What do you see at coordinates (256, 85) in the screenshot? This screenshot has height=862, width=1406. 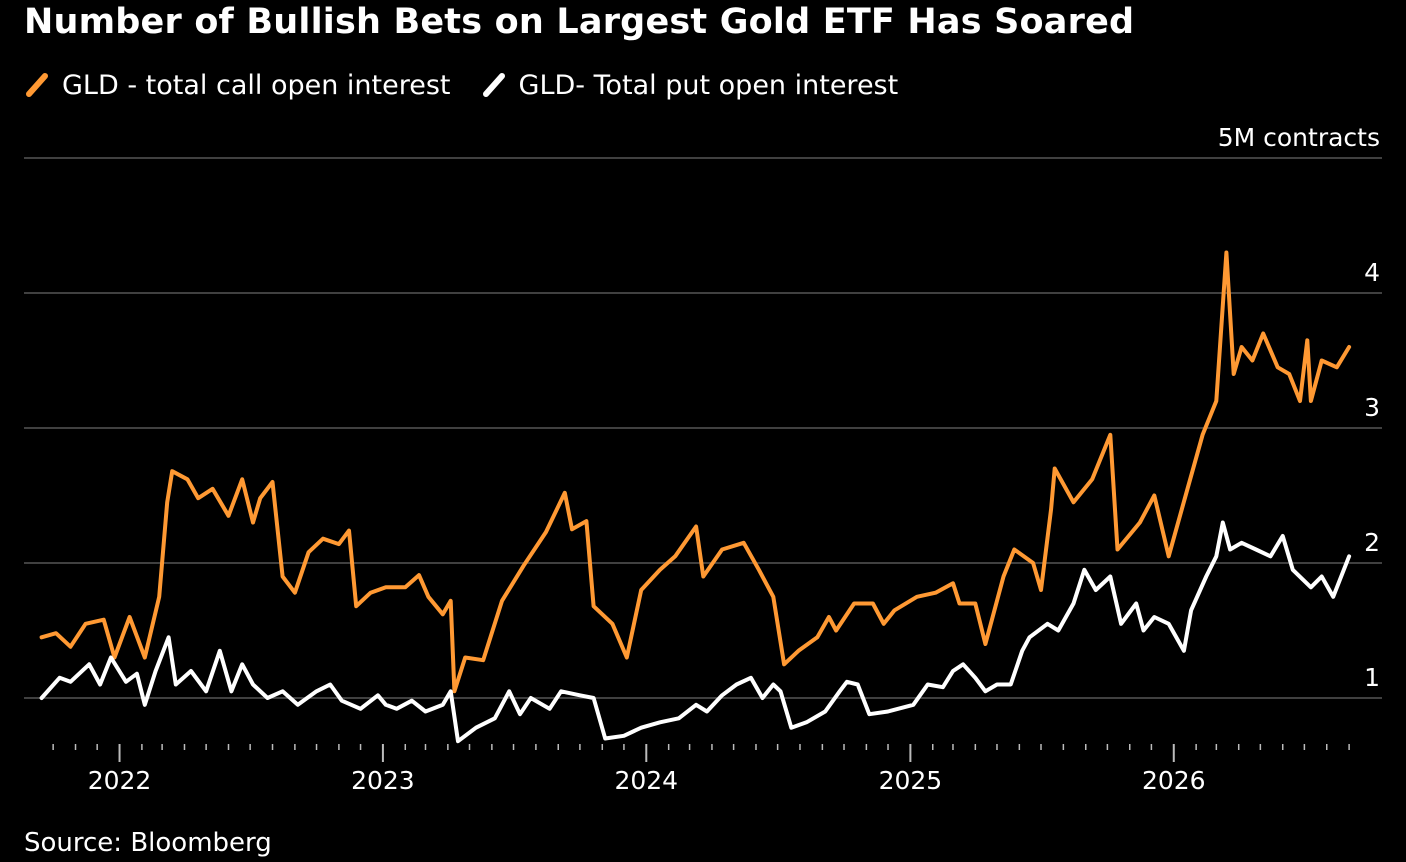 I see `legend-label-call: GLD - total call open interest` at bounding box center [256, 85].